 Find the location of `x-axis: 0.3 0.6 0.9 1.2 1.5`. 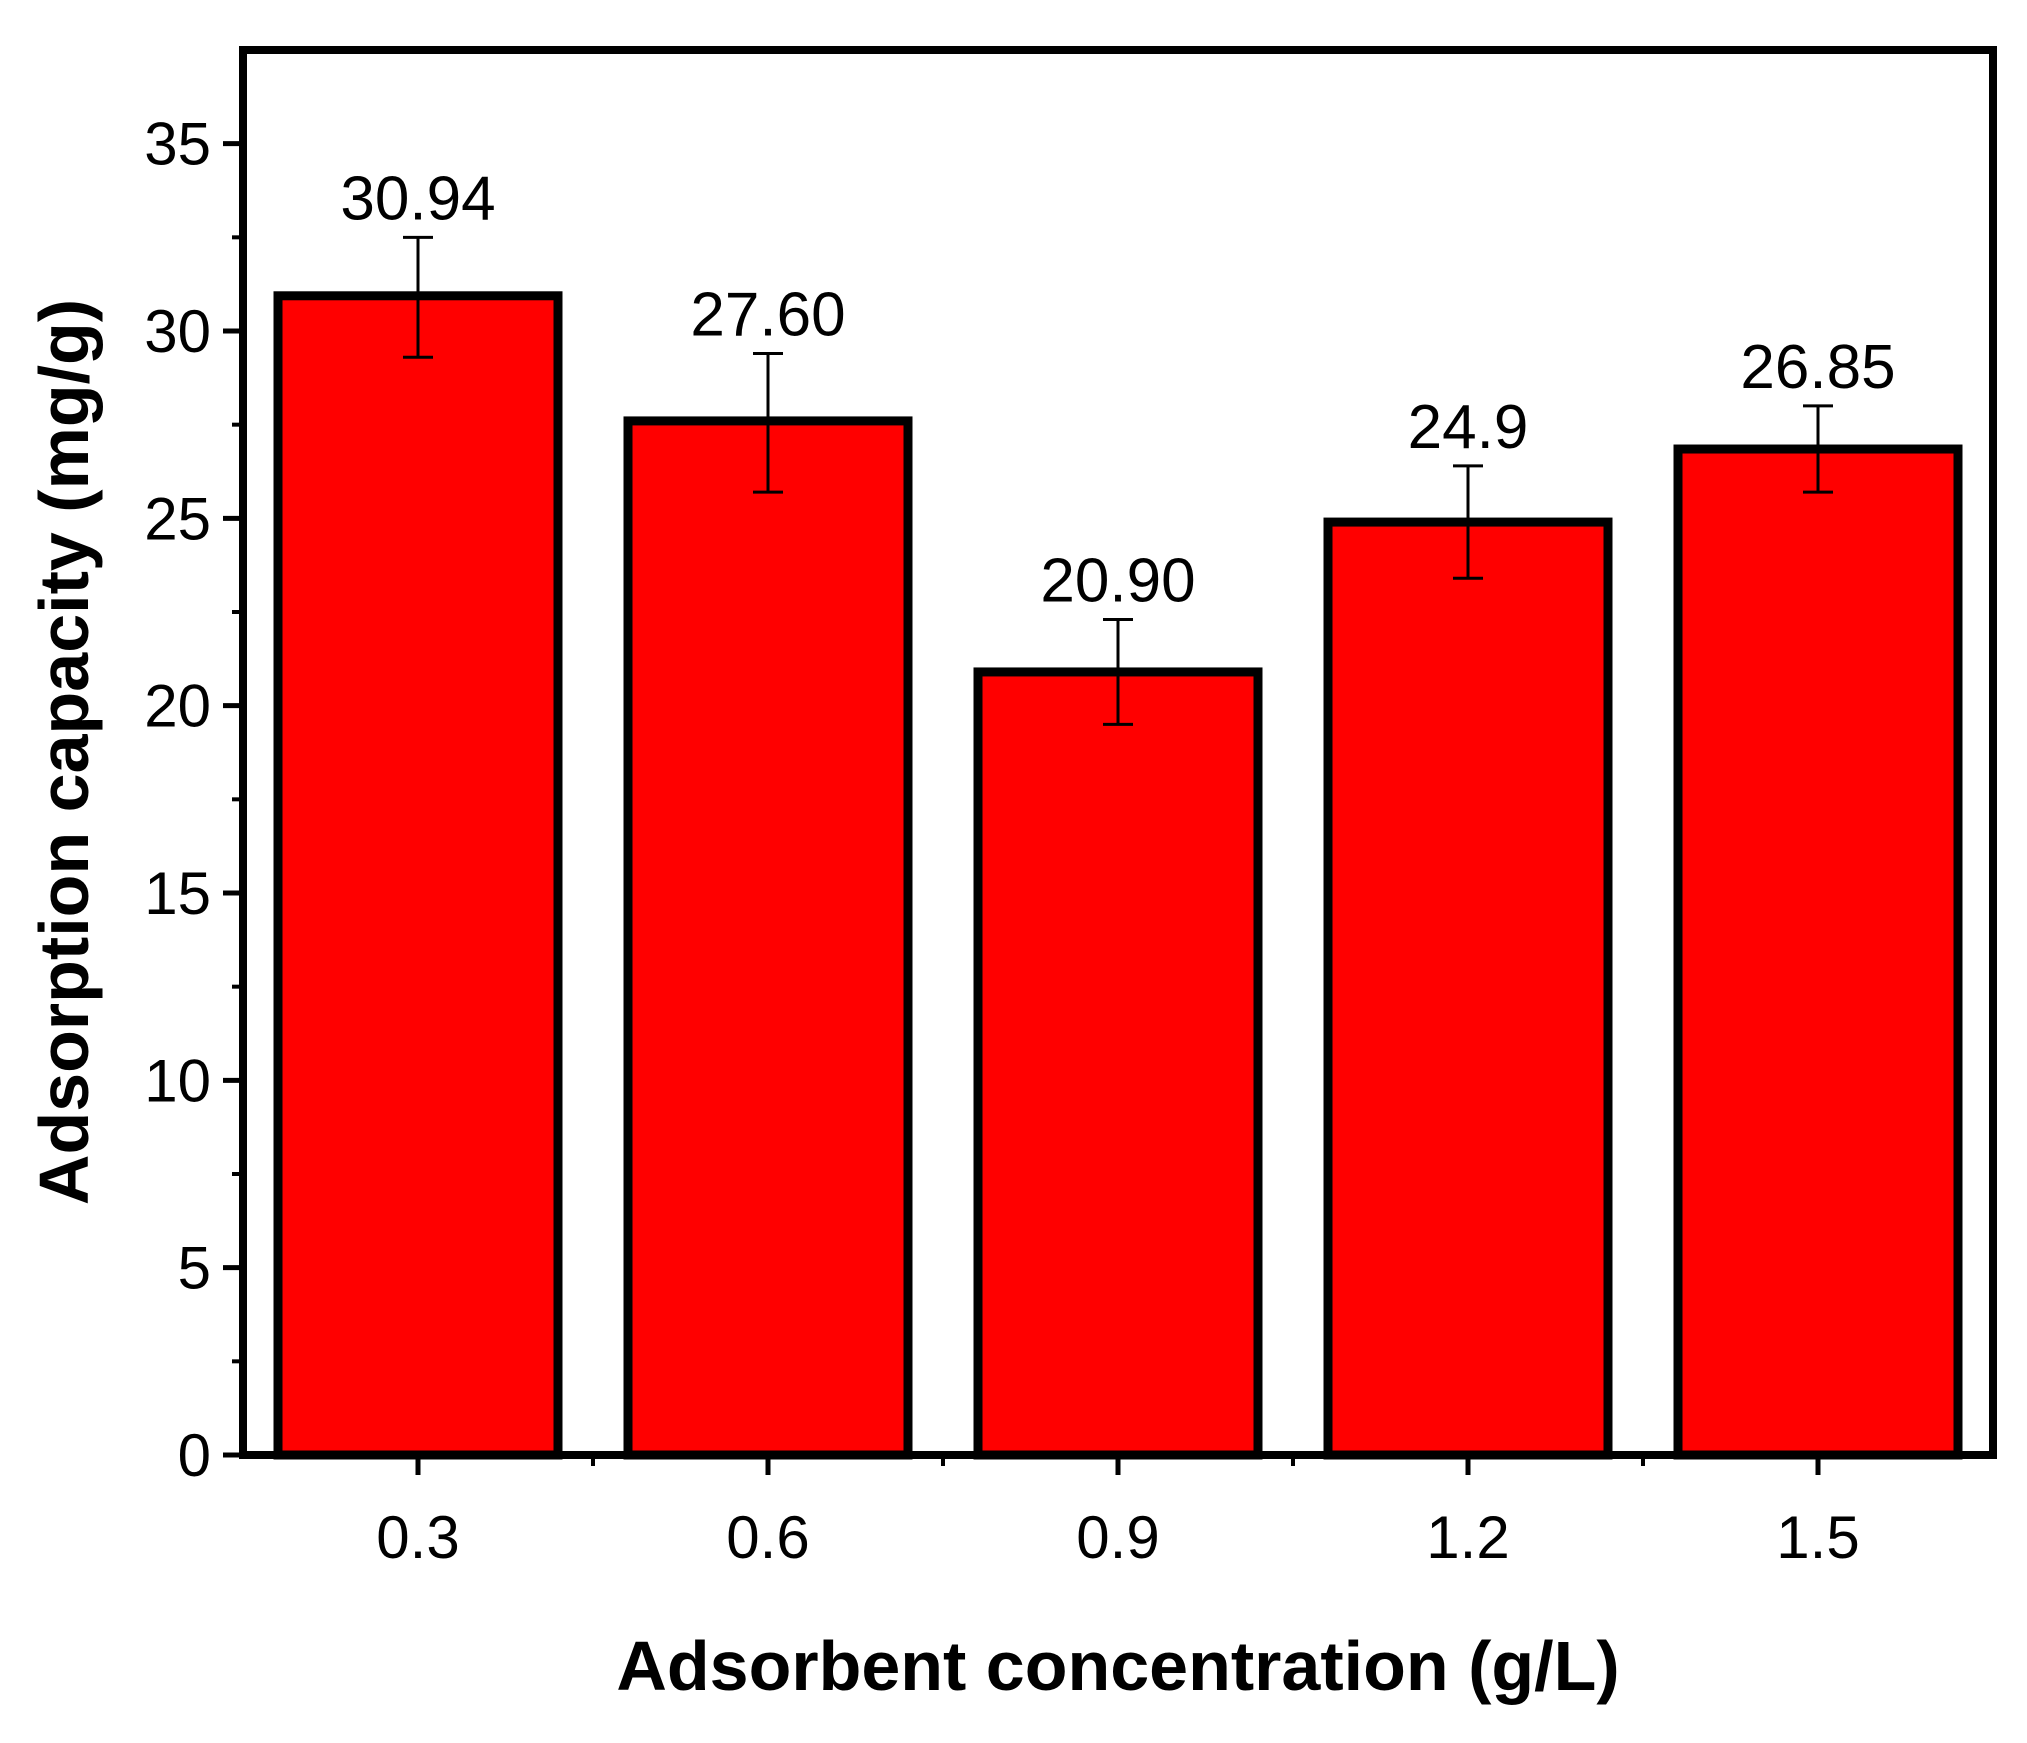

x-axis: 0.3 0.6 0.9 1.2 1.5 is located at coordinates (1118, 1513).